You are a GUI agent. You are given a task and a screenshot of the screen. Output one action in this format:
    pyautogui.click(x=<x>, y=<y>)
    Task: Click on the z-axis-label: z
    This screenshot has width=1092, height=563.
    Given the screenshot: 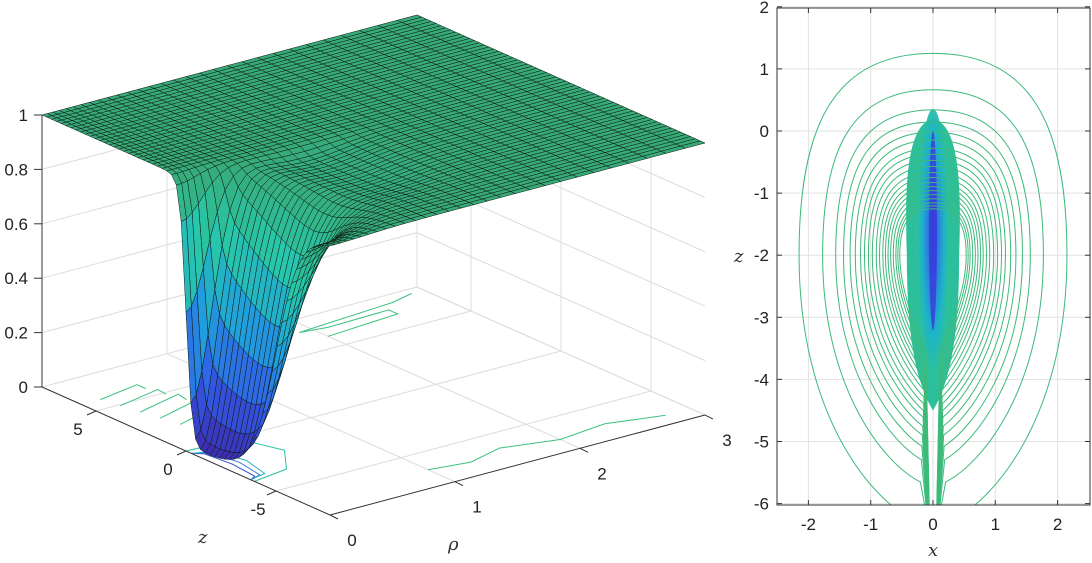 What is the action you would take?
    pyautogui.click(x=202, y=537)
    